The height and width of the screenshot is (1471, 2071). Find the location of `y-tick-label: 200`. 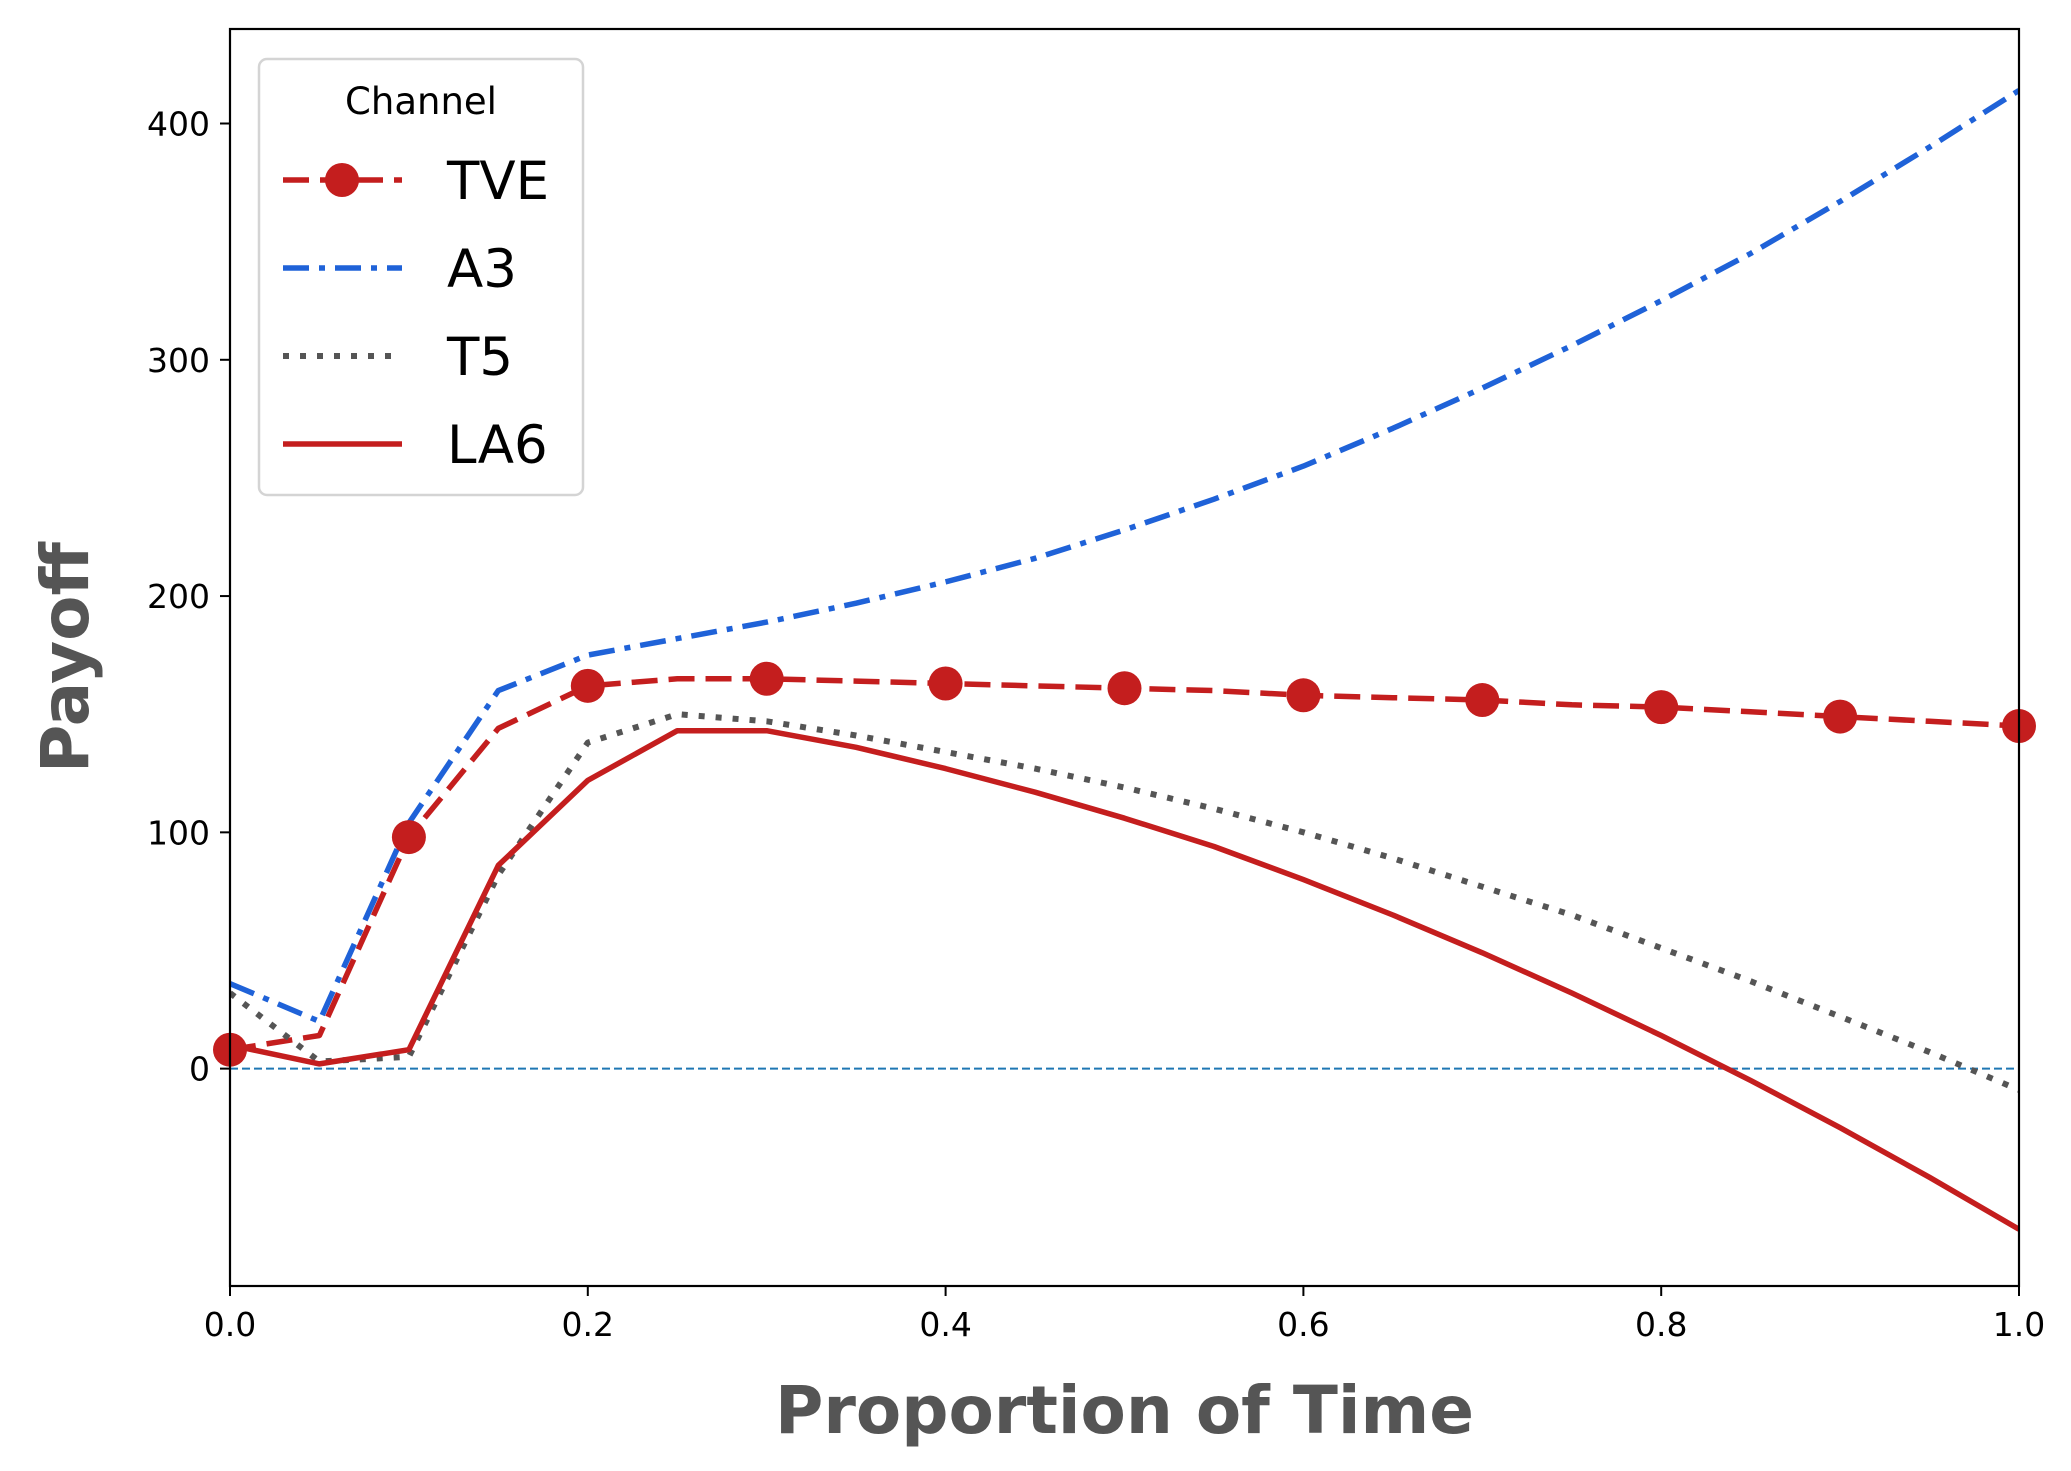

y-tick-label: 200 is located at coordinates (178, 596).